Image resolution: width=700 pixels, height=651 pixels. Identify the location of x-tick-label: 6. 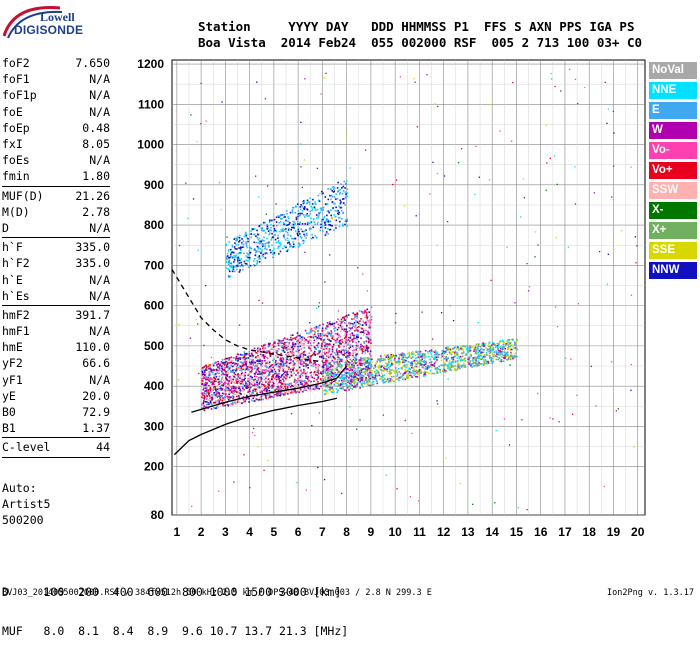
(298, 532).